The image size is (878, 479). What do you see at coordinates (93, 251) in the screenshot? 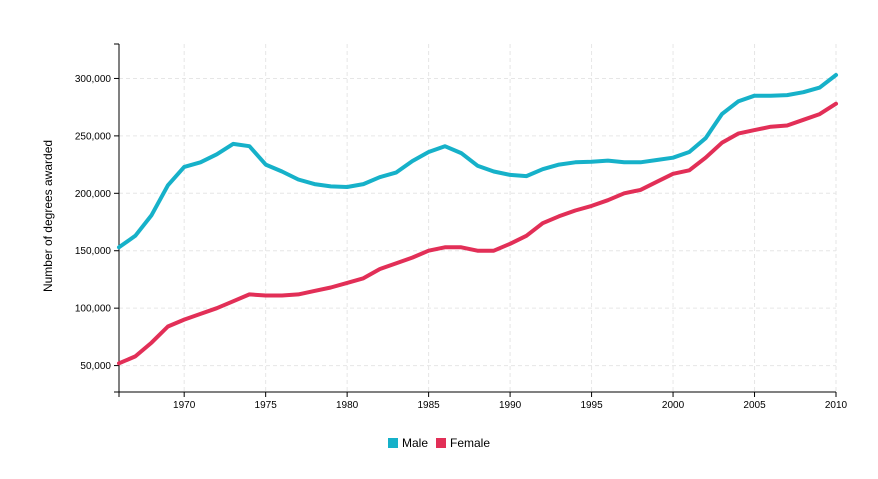
I see `y-tick-label: 150,000` at bounding box center [93, 251].